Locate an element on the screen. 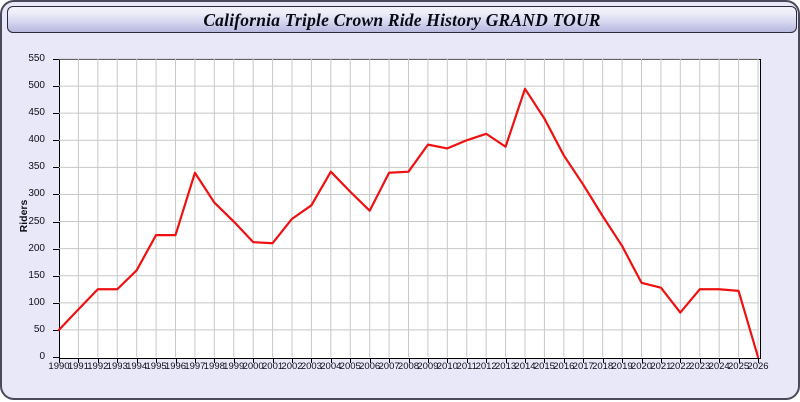 This screenshot has height=402, width=800. x-tick-label: 1990 is located at coordinates (59, 366).